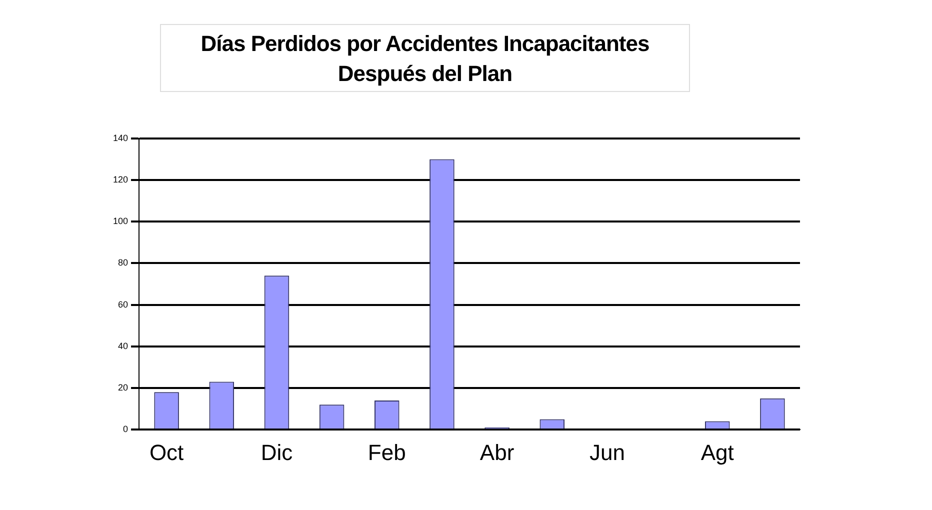 The image size is (932, 510). What do you see at coordinates (497, 452) in the screenshot?
I see `x-tick-label: Abr` at bounding box center [497, 452].